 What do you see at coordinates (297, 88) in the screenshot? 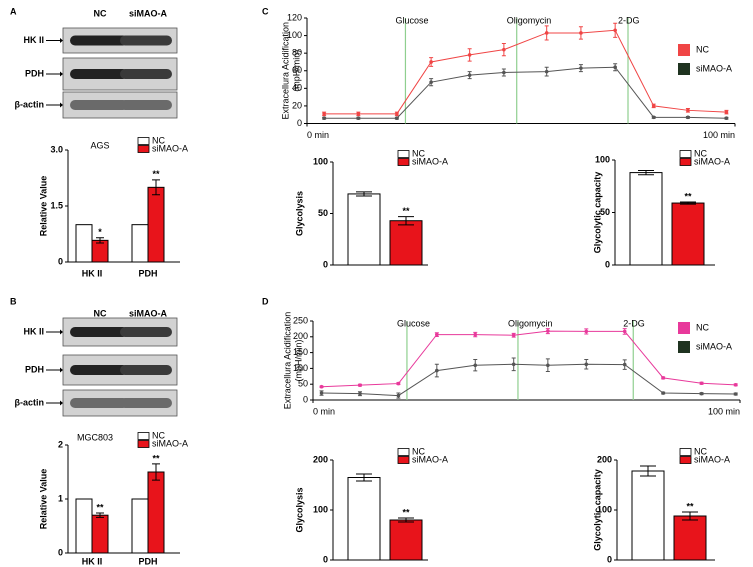
I see `y-tick-label: 40` at bounding box center [297, 88].